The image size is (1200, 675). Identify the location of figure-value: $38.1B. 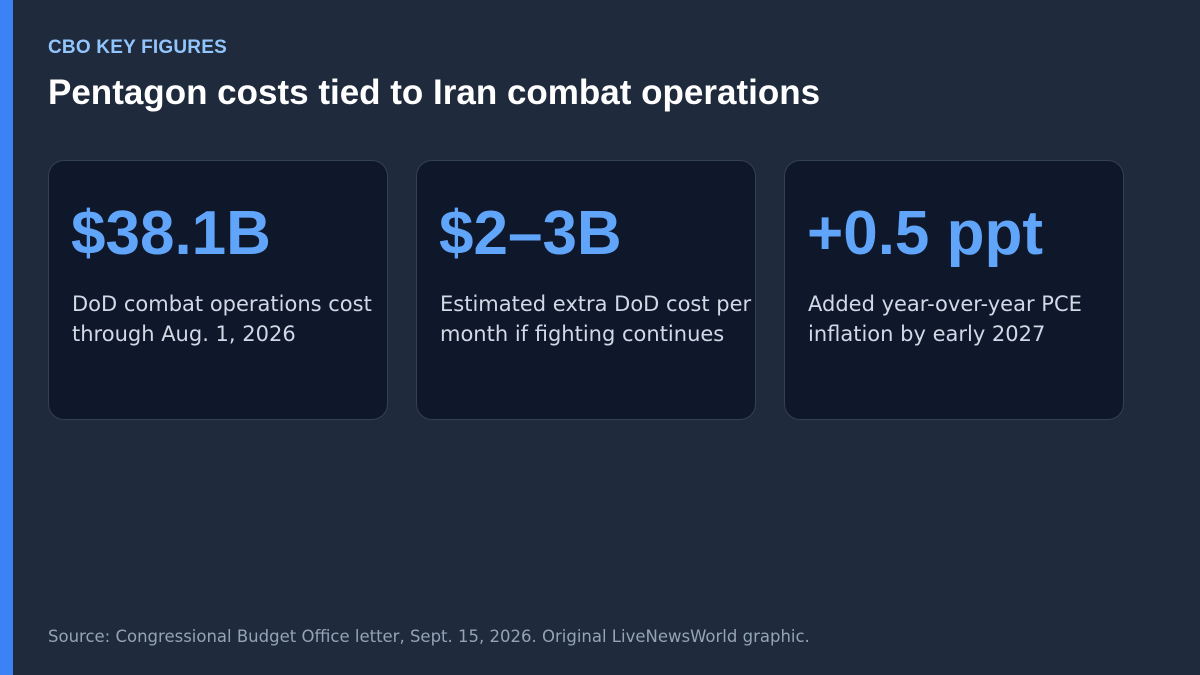
(171, 233).